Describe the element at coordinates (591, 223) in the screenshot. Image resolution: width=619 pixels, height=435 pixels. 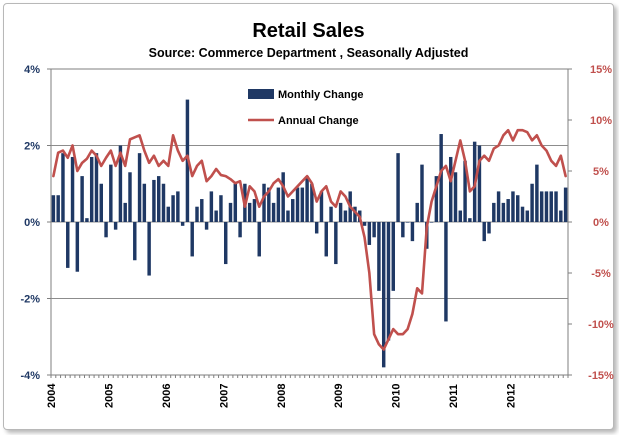
I see `right-axis-ticks: -15% -10% -5% 0% 5% 10% 15%` at that location.